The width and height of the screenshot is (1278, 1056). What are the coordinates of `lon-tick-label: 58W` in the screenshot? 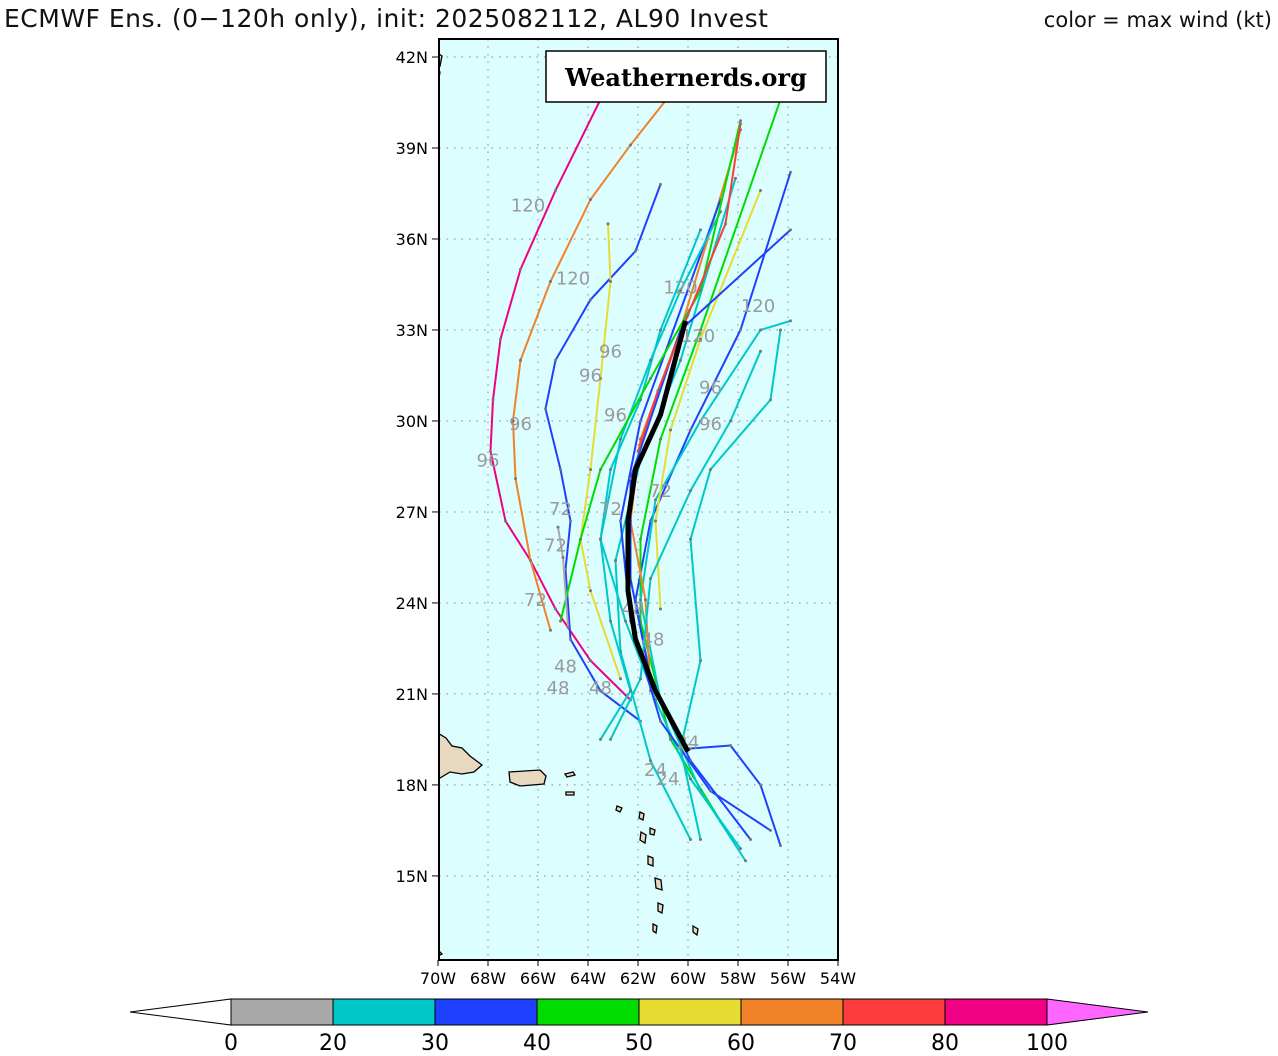 It's located at (738, 978).